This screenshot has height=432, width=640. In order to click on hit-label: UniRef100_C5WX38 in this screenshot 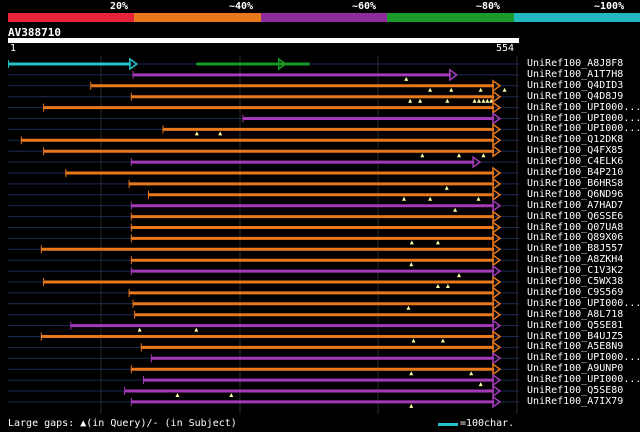, I will do `click(575, 281)`.